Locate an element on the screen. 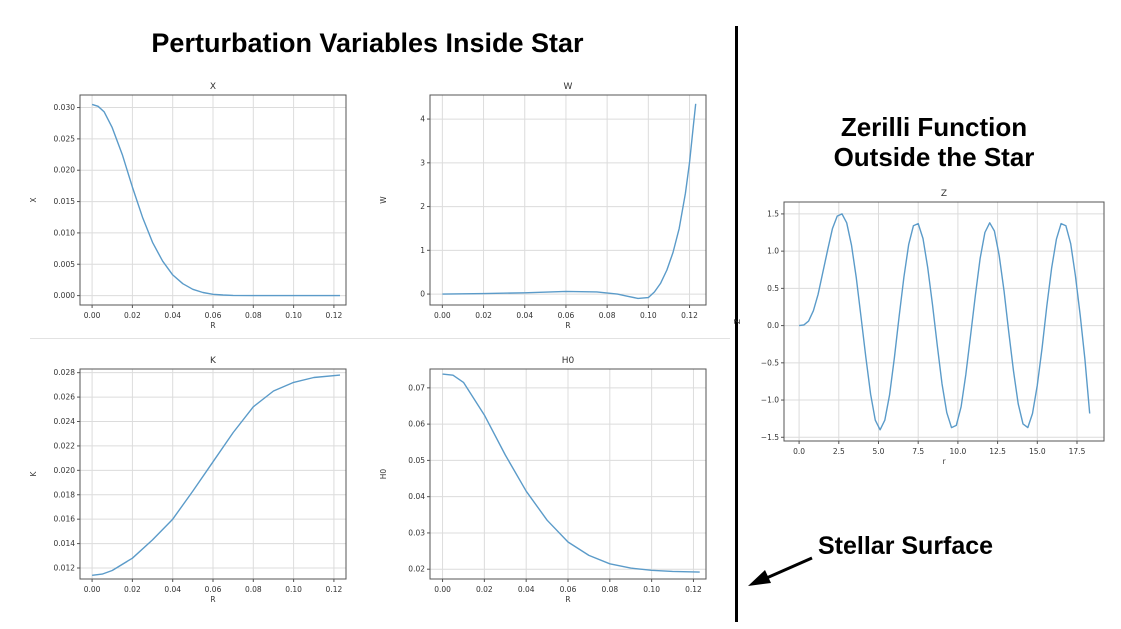 This screenshot has width=1121, height=629. y-tick-label: −1.0 is located at coordinates (770, 400).